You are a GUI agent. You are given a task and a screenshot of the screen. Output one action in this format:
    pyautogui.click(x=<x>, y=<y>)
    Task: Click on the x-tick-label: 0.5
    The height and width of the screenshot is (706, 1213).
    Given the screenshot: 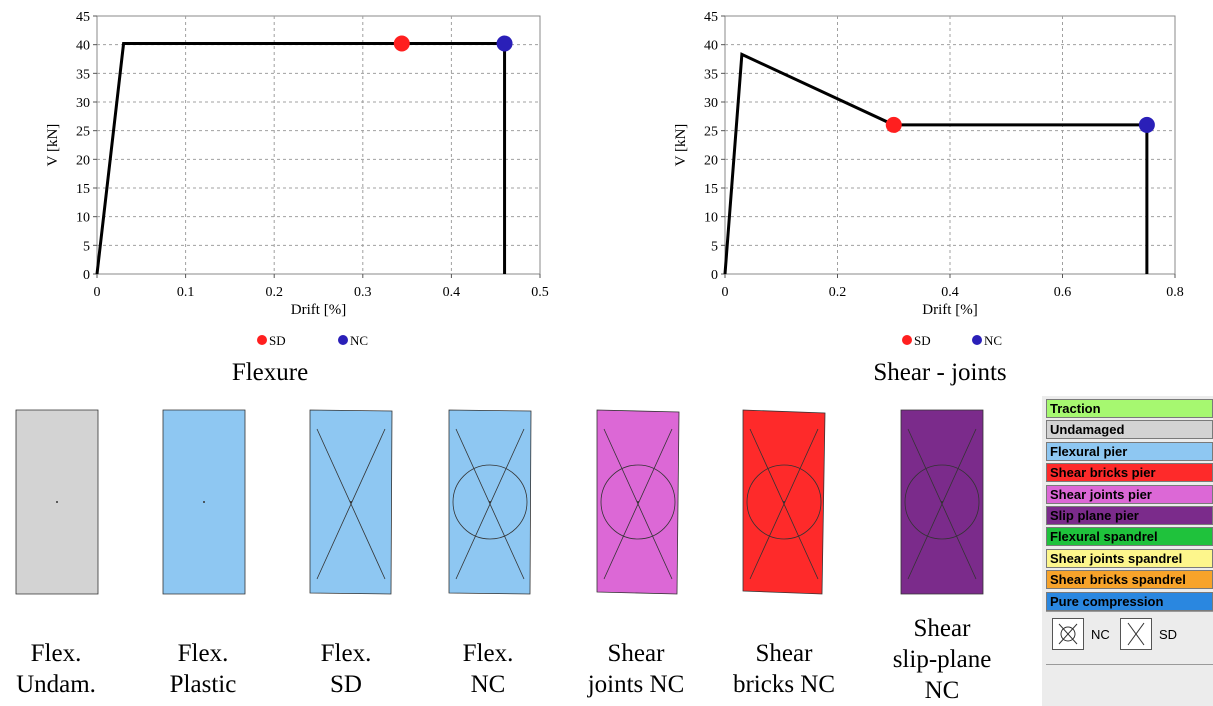 What is the action you would take?
    pyautogui.click(x=540, y=292)
    